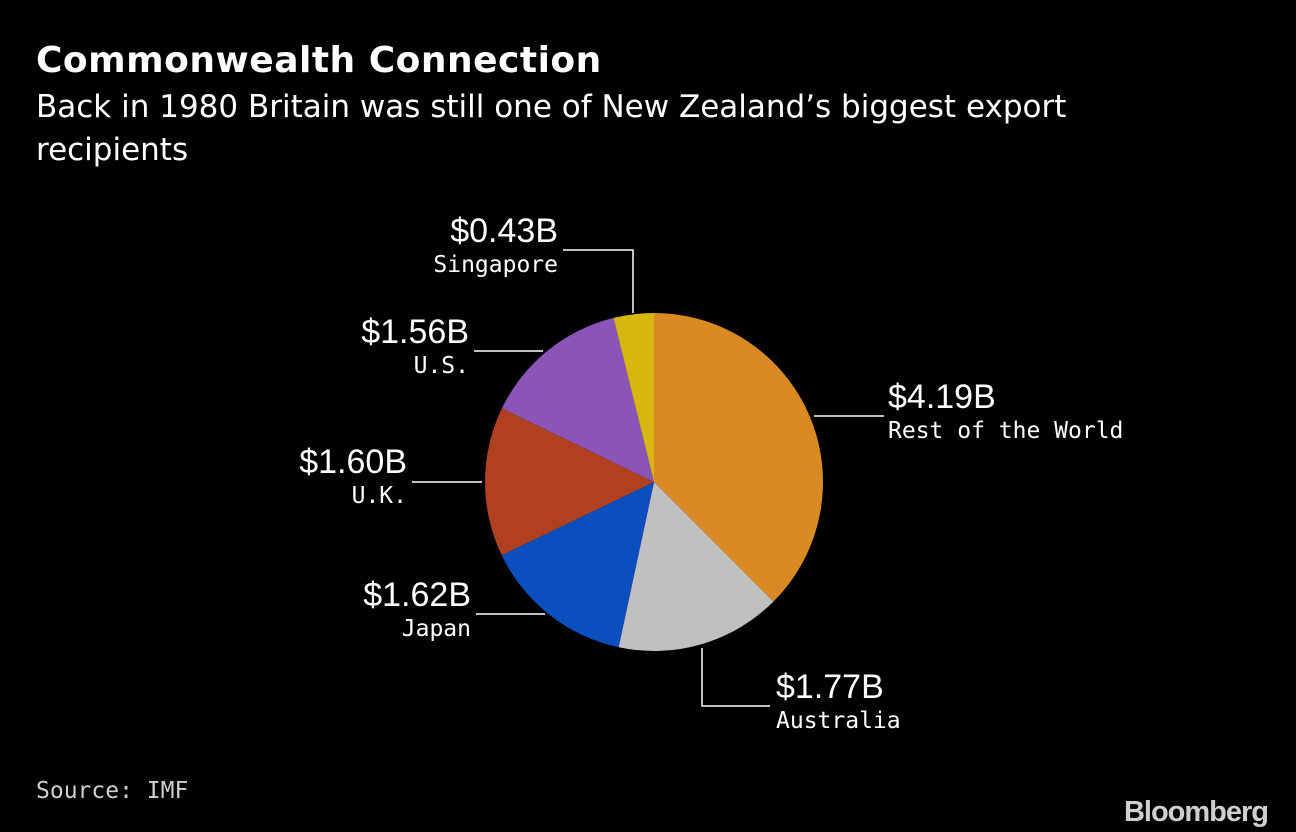 The image size is (1296, 832). What do you see at coordinates (696, 566) in the screenshot?
I see `pie-slice-australia` at bounding box center [696, 566].